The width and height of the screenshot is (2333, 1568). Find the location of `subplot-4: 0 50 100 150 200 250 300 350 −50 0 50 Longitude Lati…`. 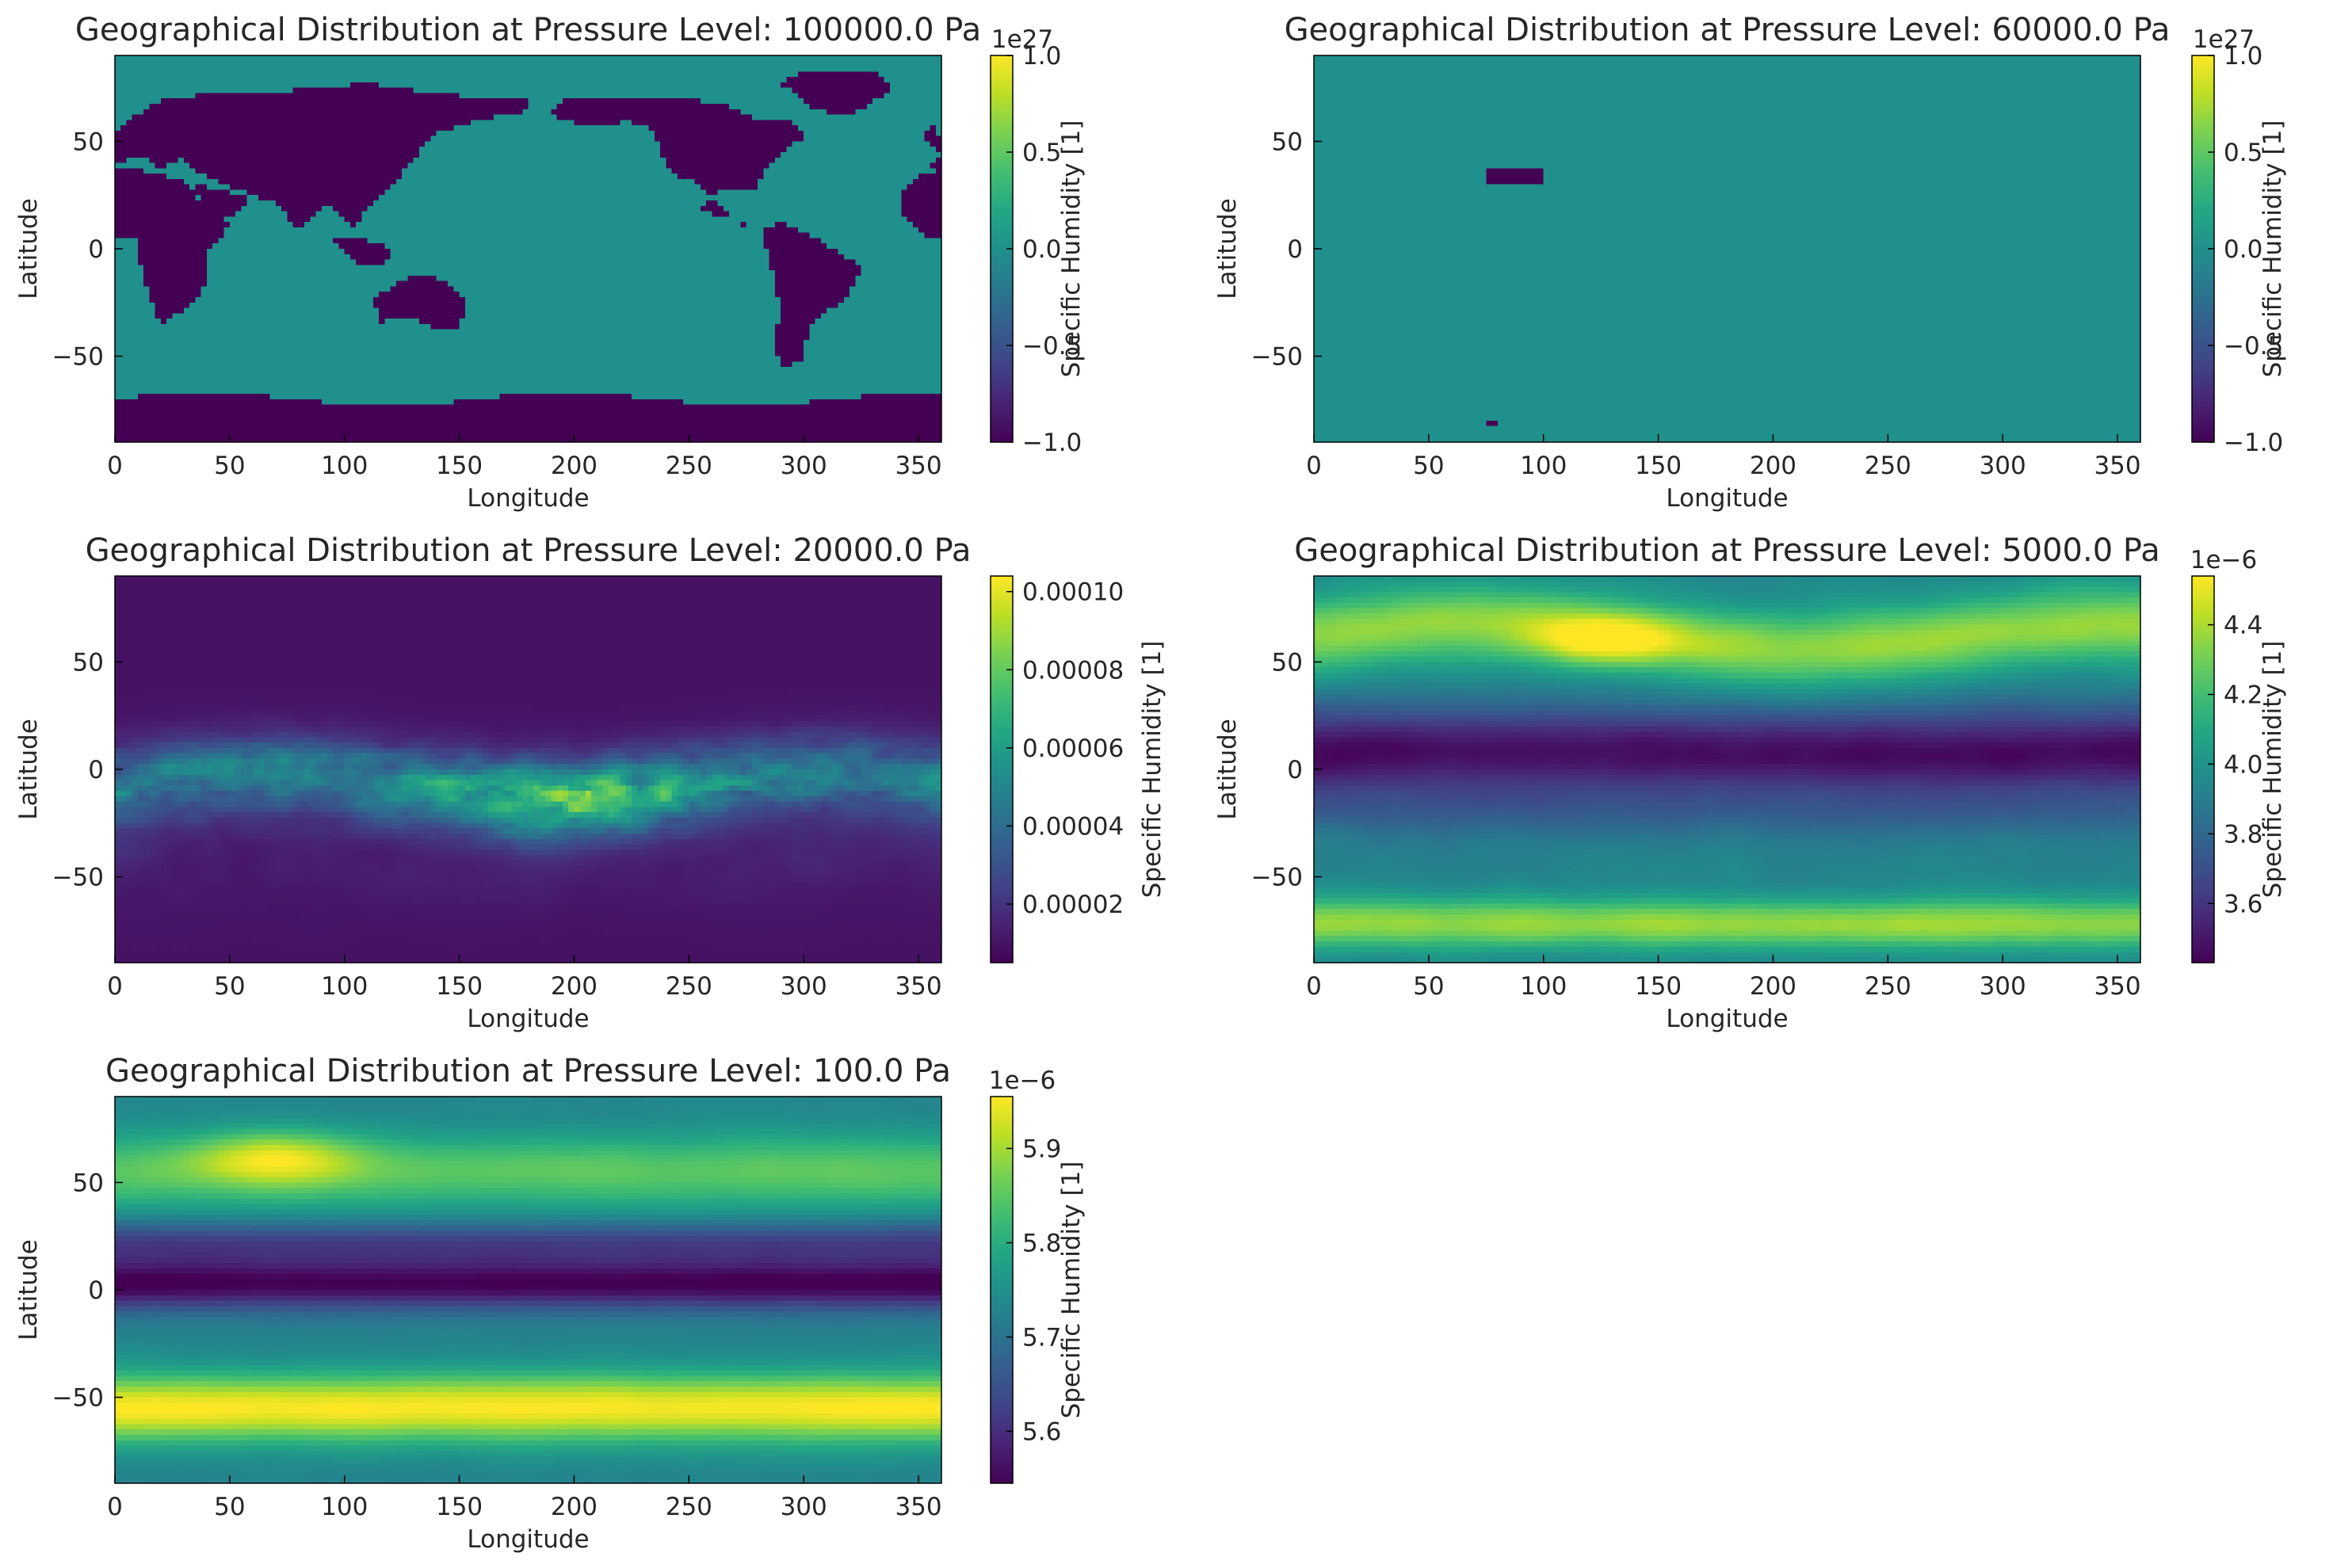

subplot-4: 0 50 100 150 200 250 300 350 −50 0 50 Longitude Lati… is located at coordinates (1750, 782).